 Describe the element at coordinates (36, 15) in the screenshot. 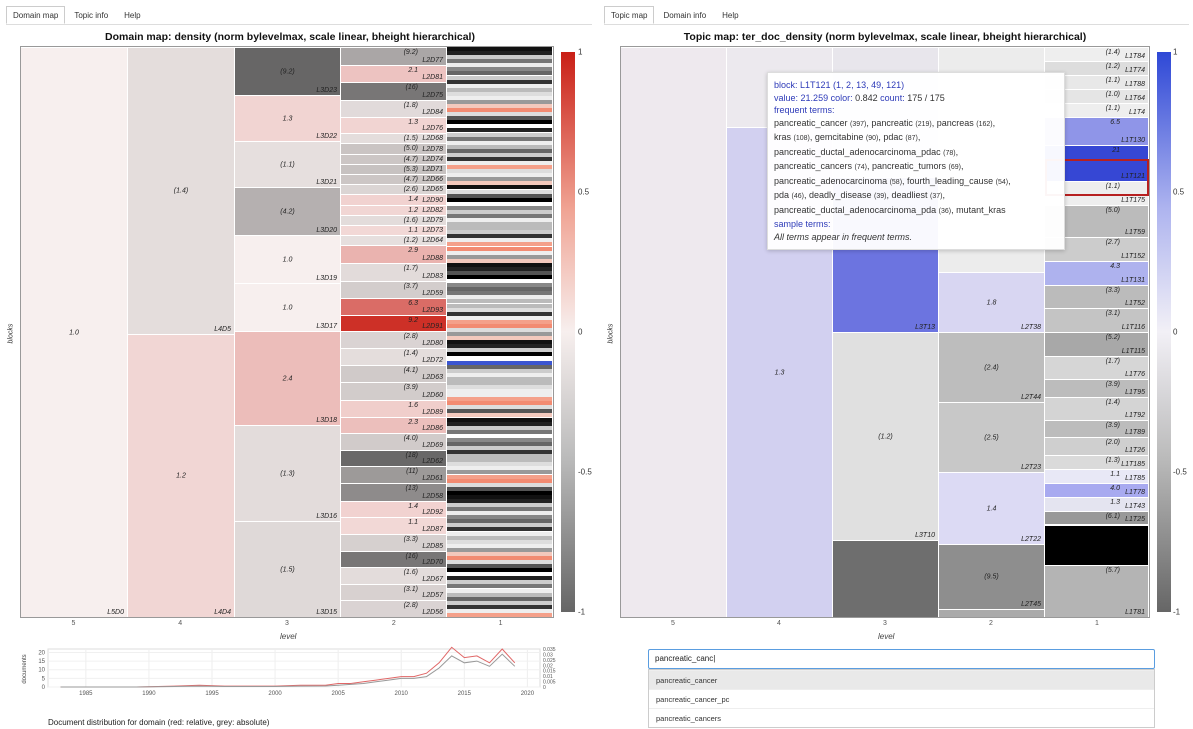

I see `tab-domain-map: Domain map` at that location.